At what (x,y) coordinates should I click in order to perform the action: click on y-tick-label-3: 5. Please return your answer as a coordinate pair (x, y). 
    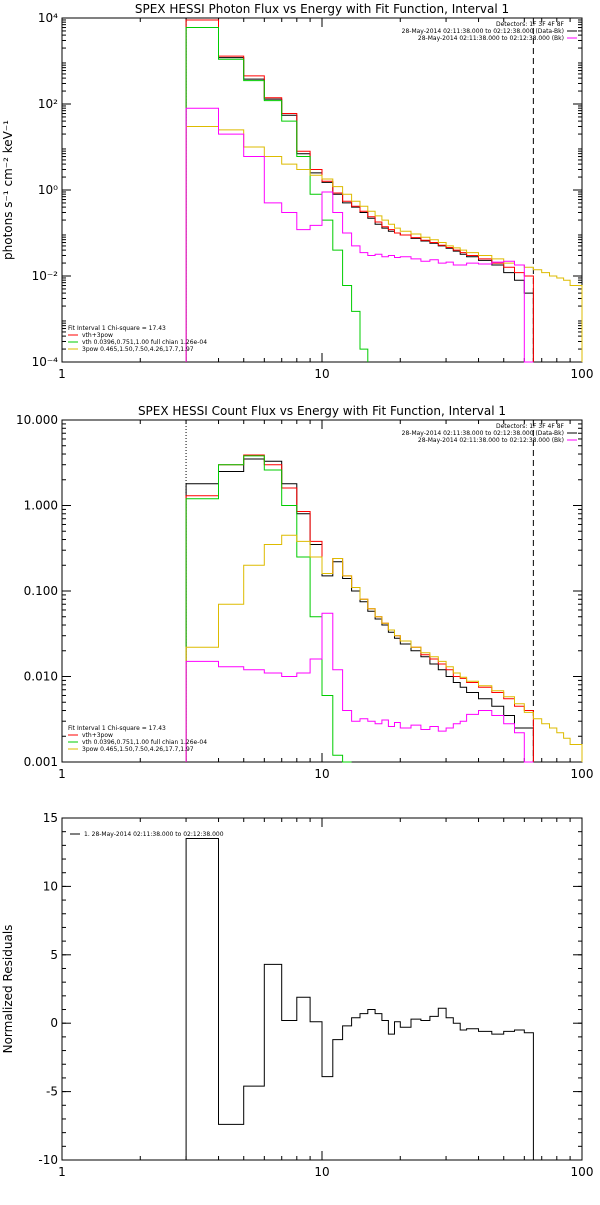
    Looking at the image, I should click on (54, 955).